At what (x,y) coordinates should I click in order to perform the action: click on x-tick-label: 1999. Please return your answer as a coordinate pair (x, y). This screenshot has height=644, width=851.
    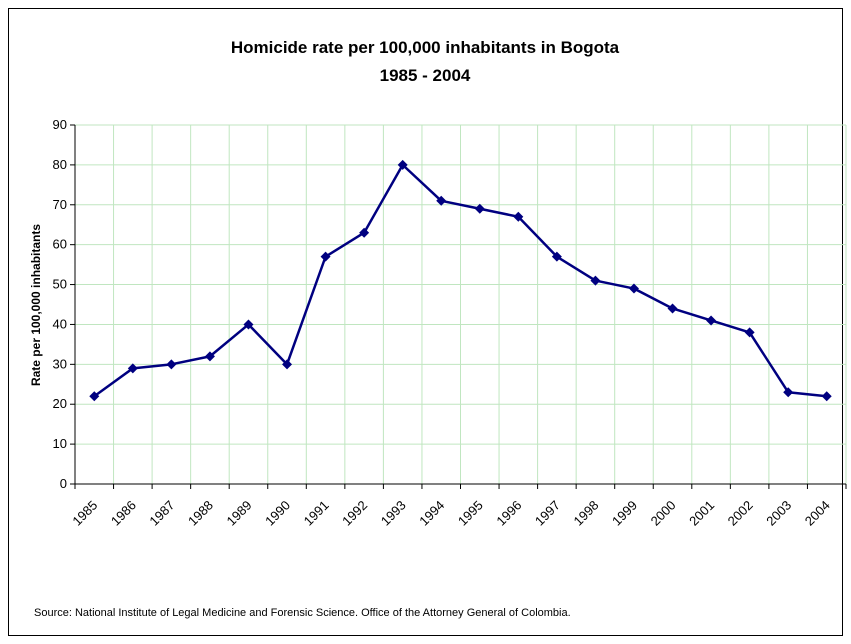
    Looking at the image, I should click on (624, 513).